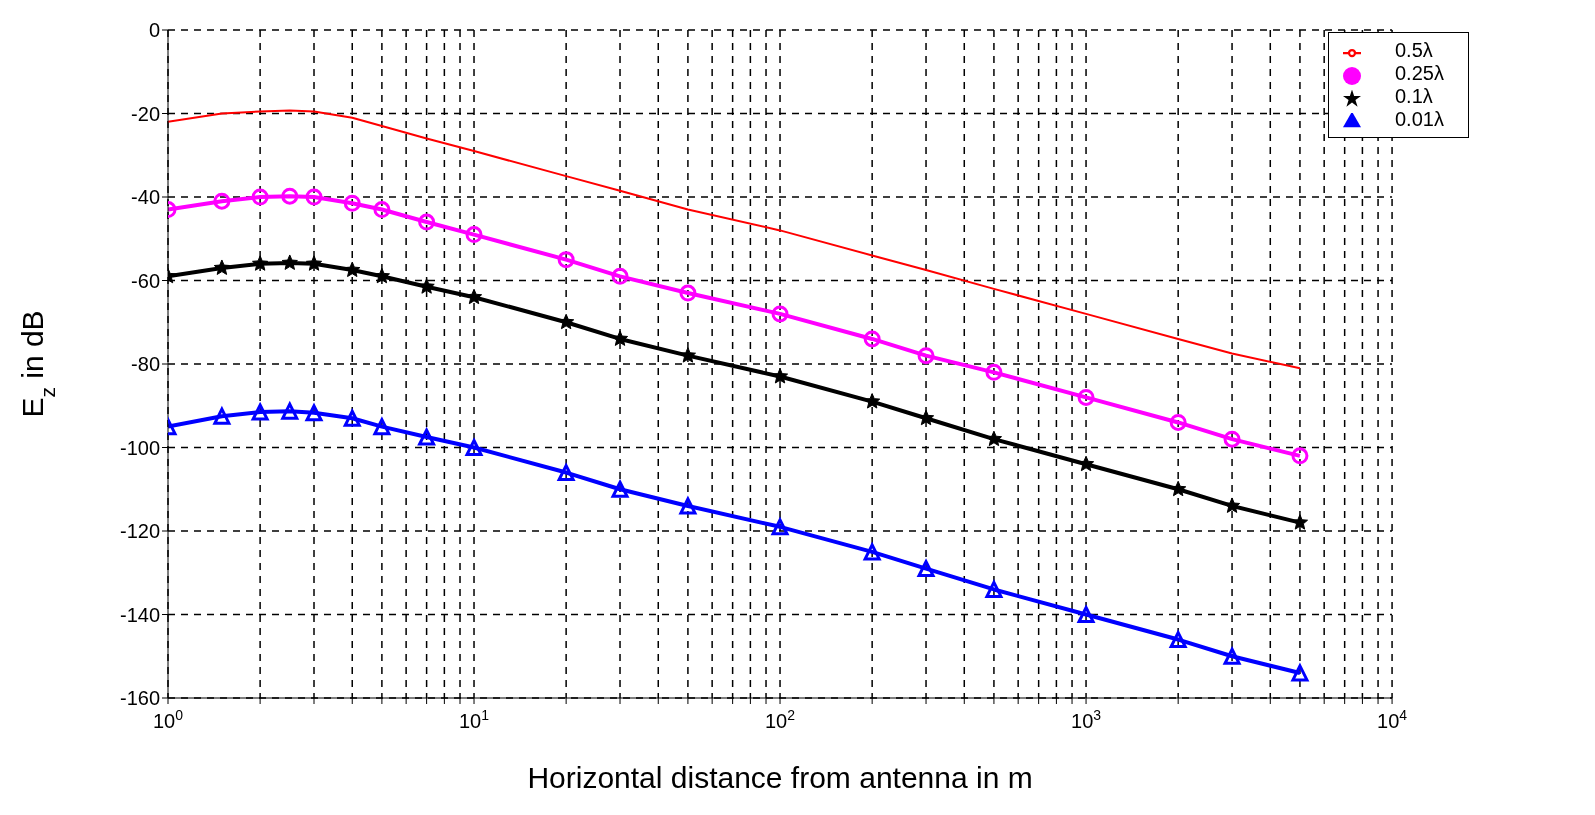 This screenshot has height=815, width=1595. Describe the element at coordinates (1414, 50) in the screenshot. I see `legend-label: 0.5λ` at that location.